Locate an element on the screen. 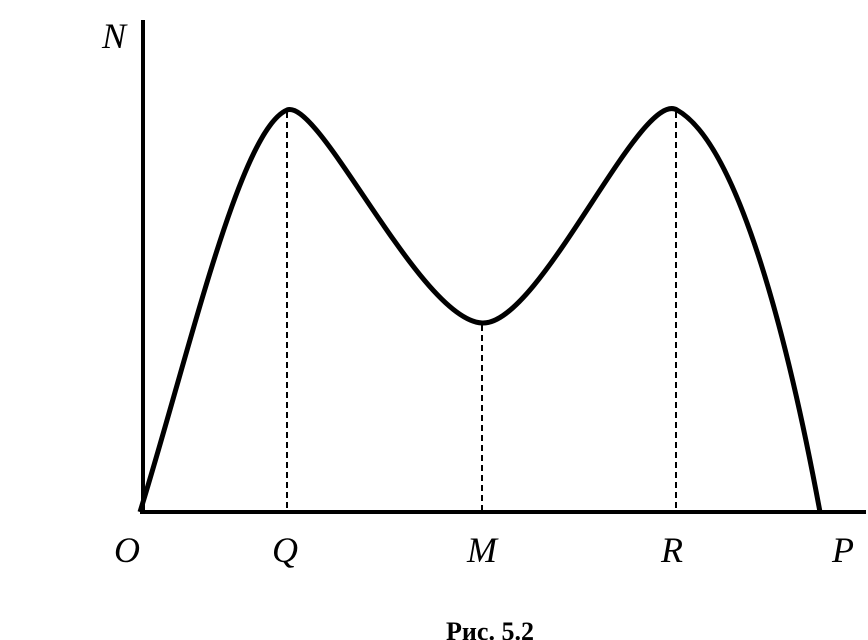 The height and width of the screenshot is (640, 868). point-label: M is located at coordinates (482, 550).